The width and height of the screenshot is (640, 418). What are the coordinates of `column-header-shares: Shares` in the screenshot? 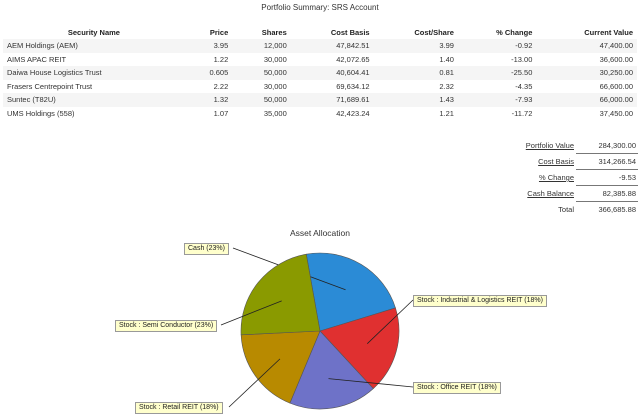 It's located at (274, 32).